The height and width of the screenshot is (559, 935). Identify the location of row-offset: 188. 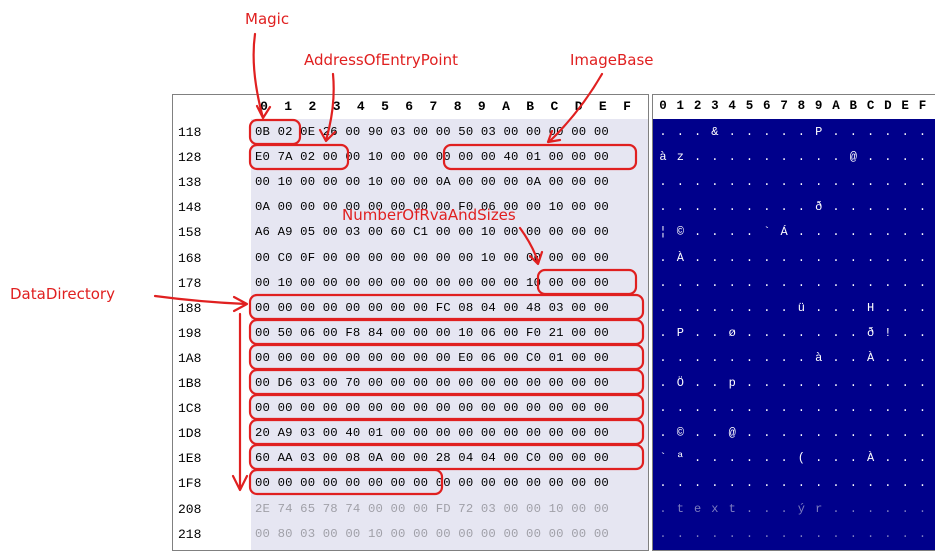
(190, 308).